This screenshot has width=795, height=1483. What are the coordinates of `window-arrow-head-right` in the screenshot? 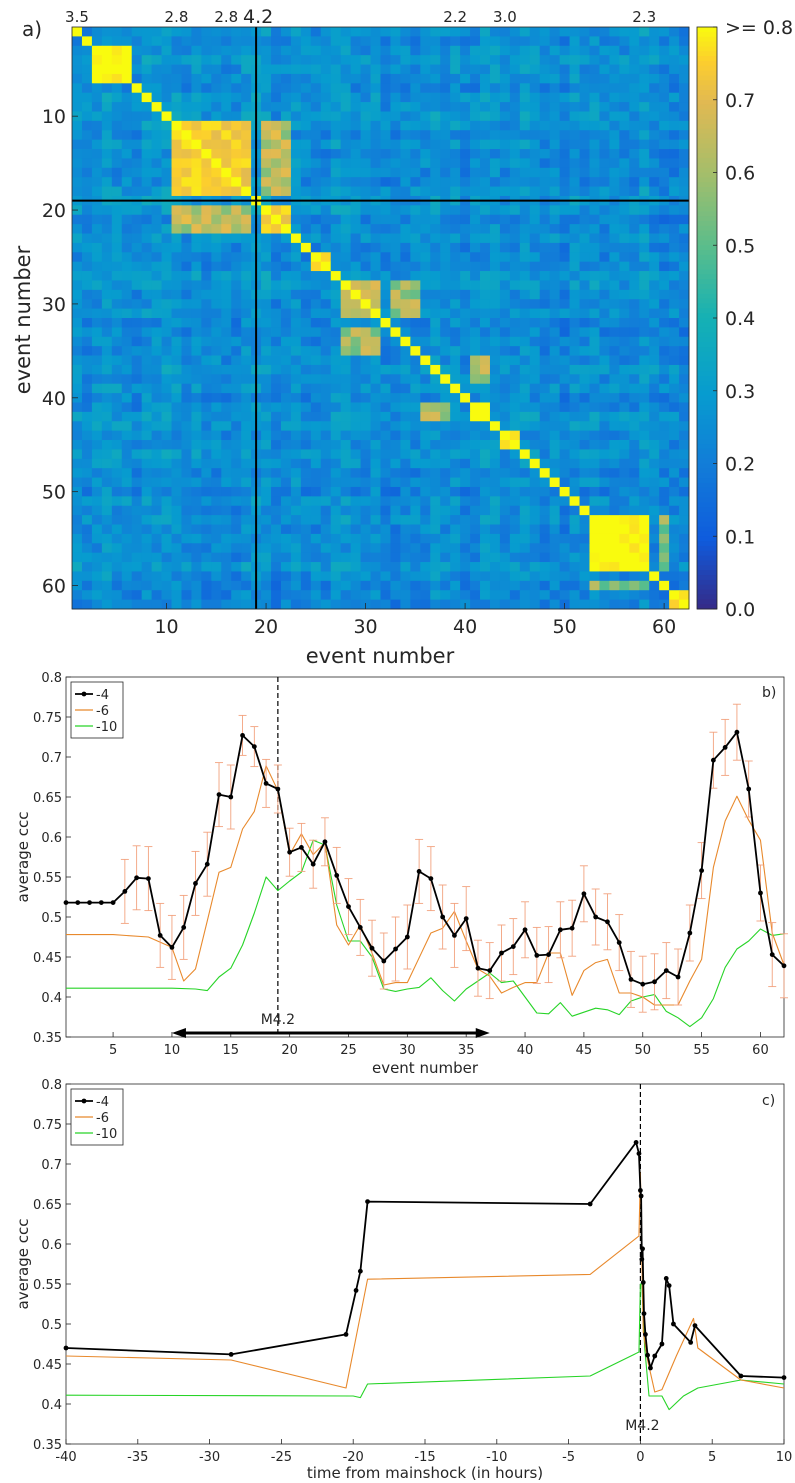 It's located at (482, 1033).